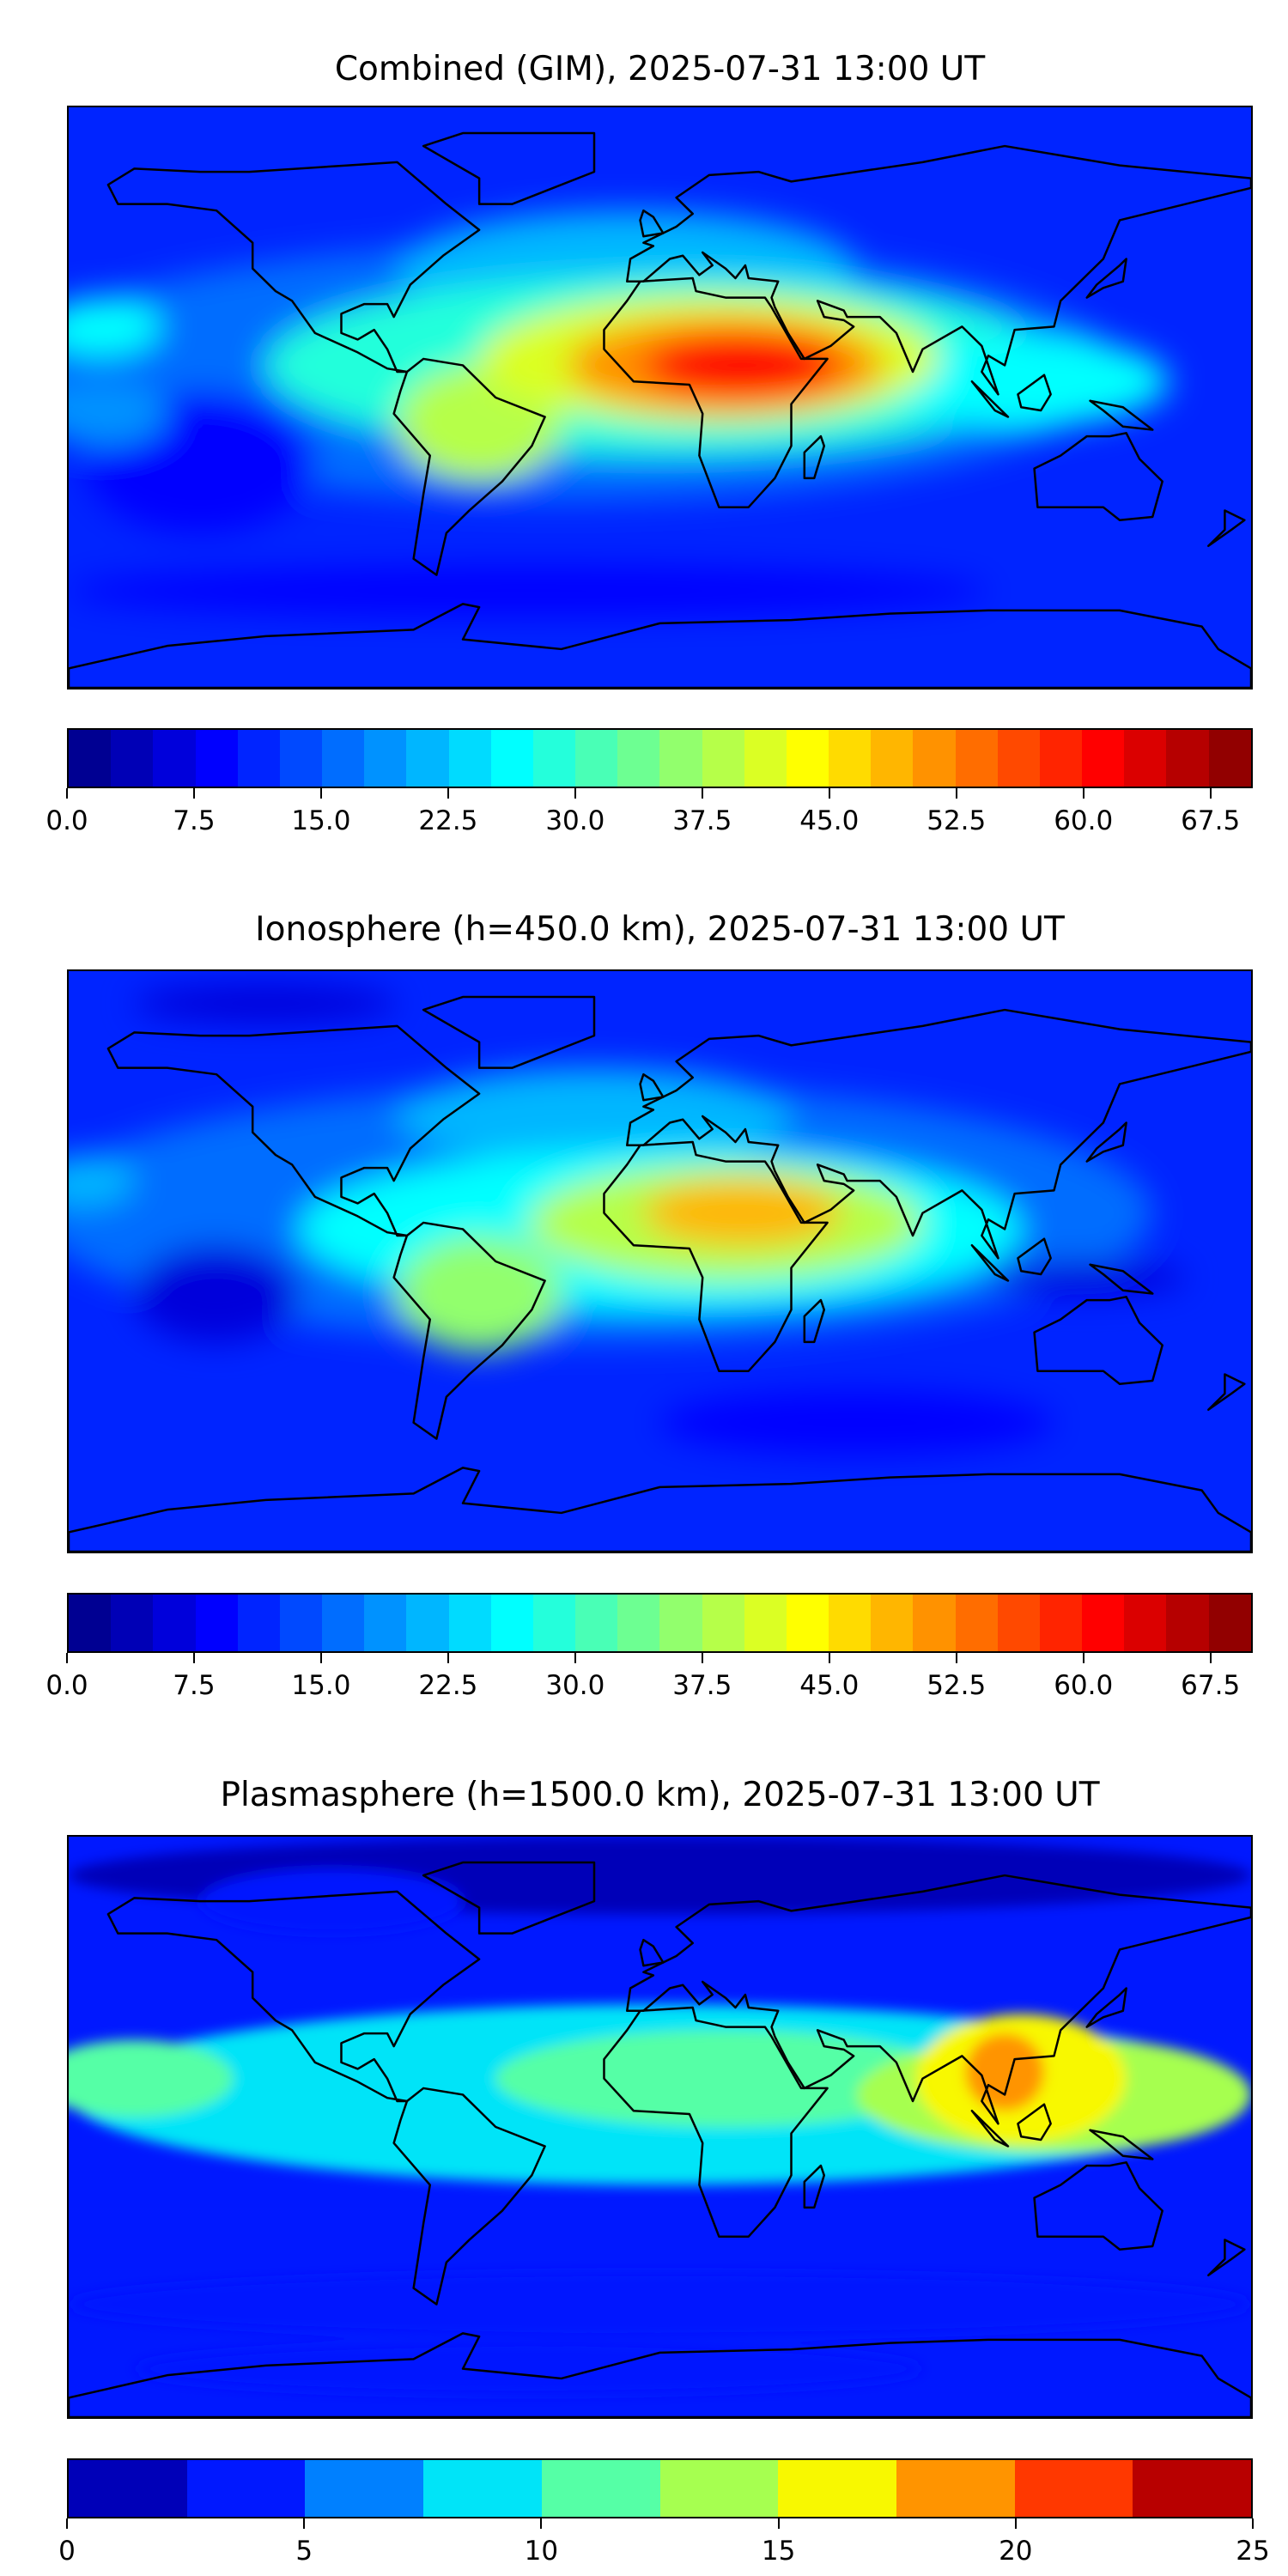  What do you see at coordinates (814, 457) in the screenshot?
I see `coastline-mg` at bounding box center [814, 457].